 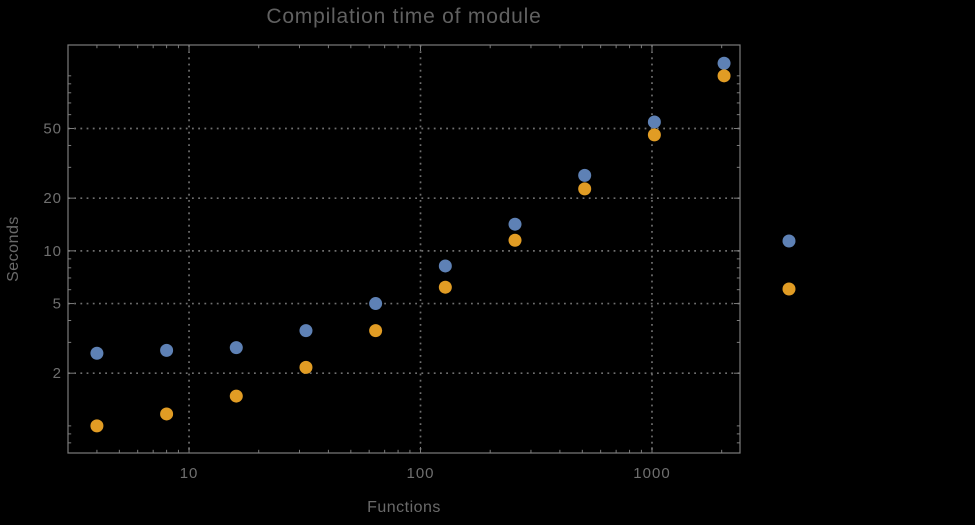 What do you see at coordinates (52, 198) in the screenshot?
I see `y-tick-label: 20` at bounding box center [52, 198].